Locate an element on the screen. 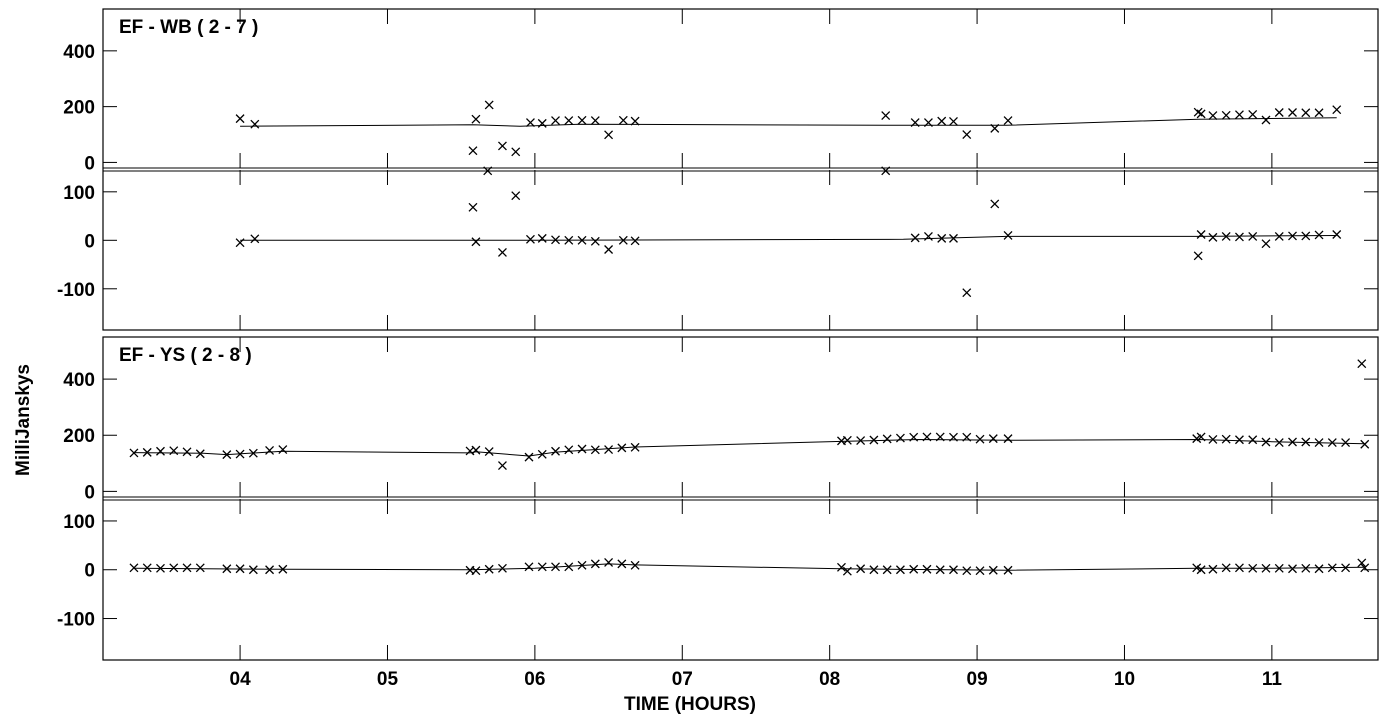  y-tick-label: 100 is located at coordinates (79, 193).